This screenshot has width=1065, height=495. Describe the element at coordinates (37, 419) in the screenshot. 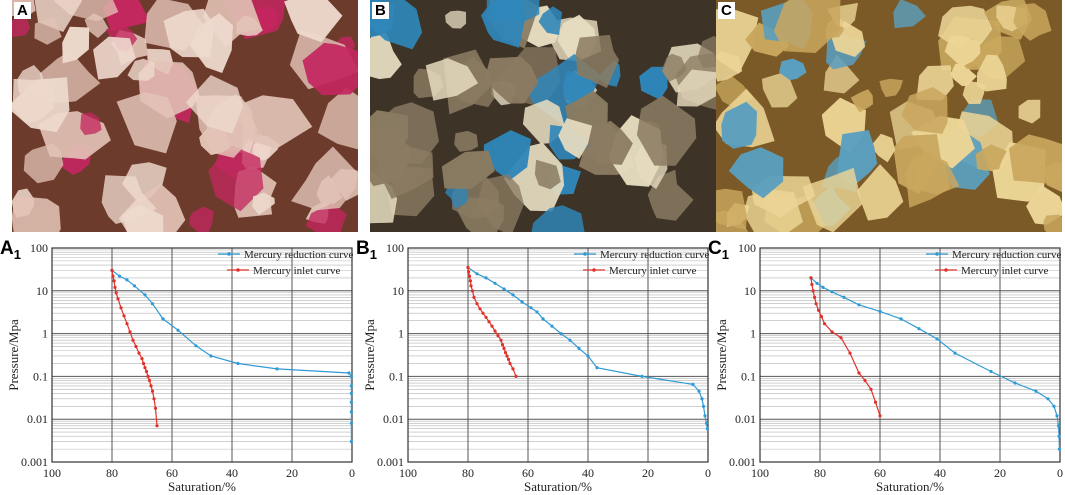

I see `y-tick-label: 0.01` at that location.